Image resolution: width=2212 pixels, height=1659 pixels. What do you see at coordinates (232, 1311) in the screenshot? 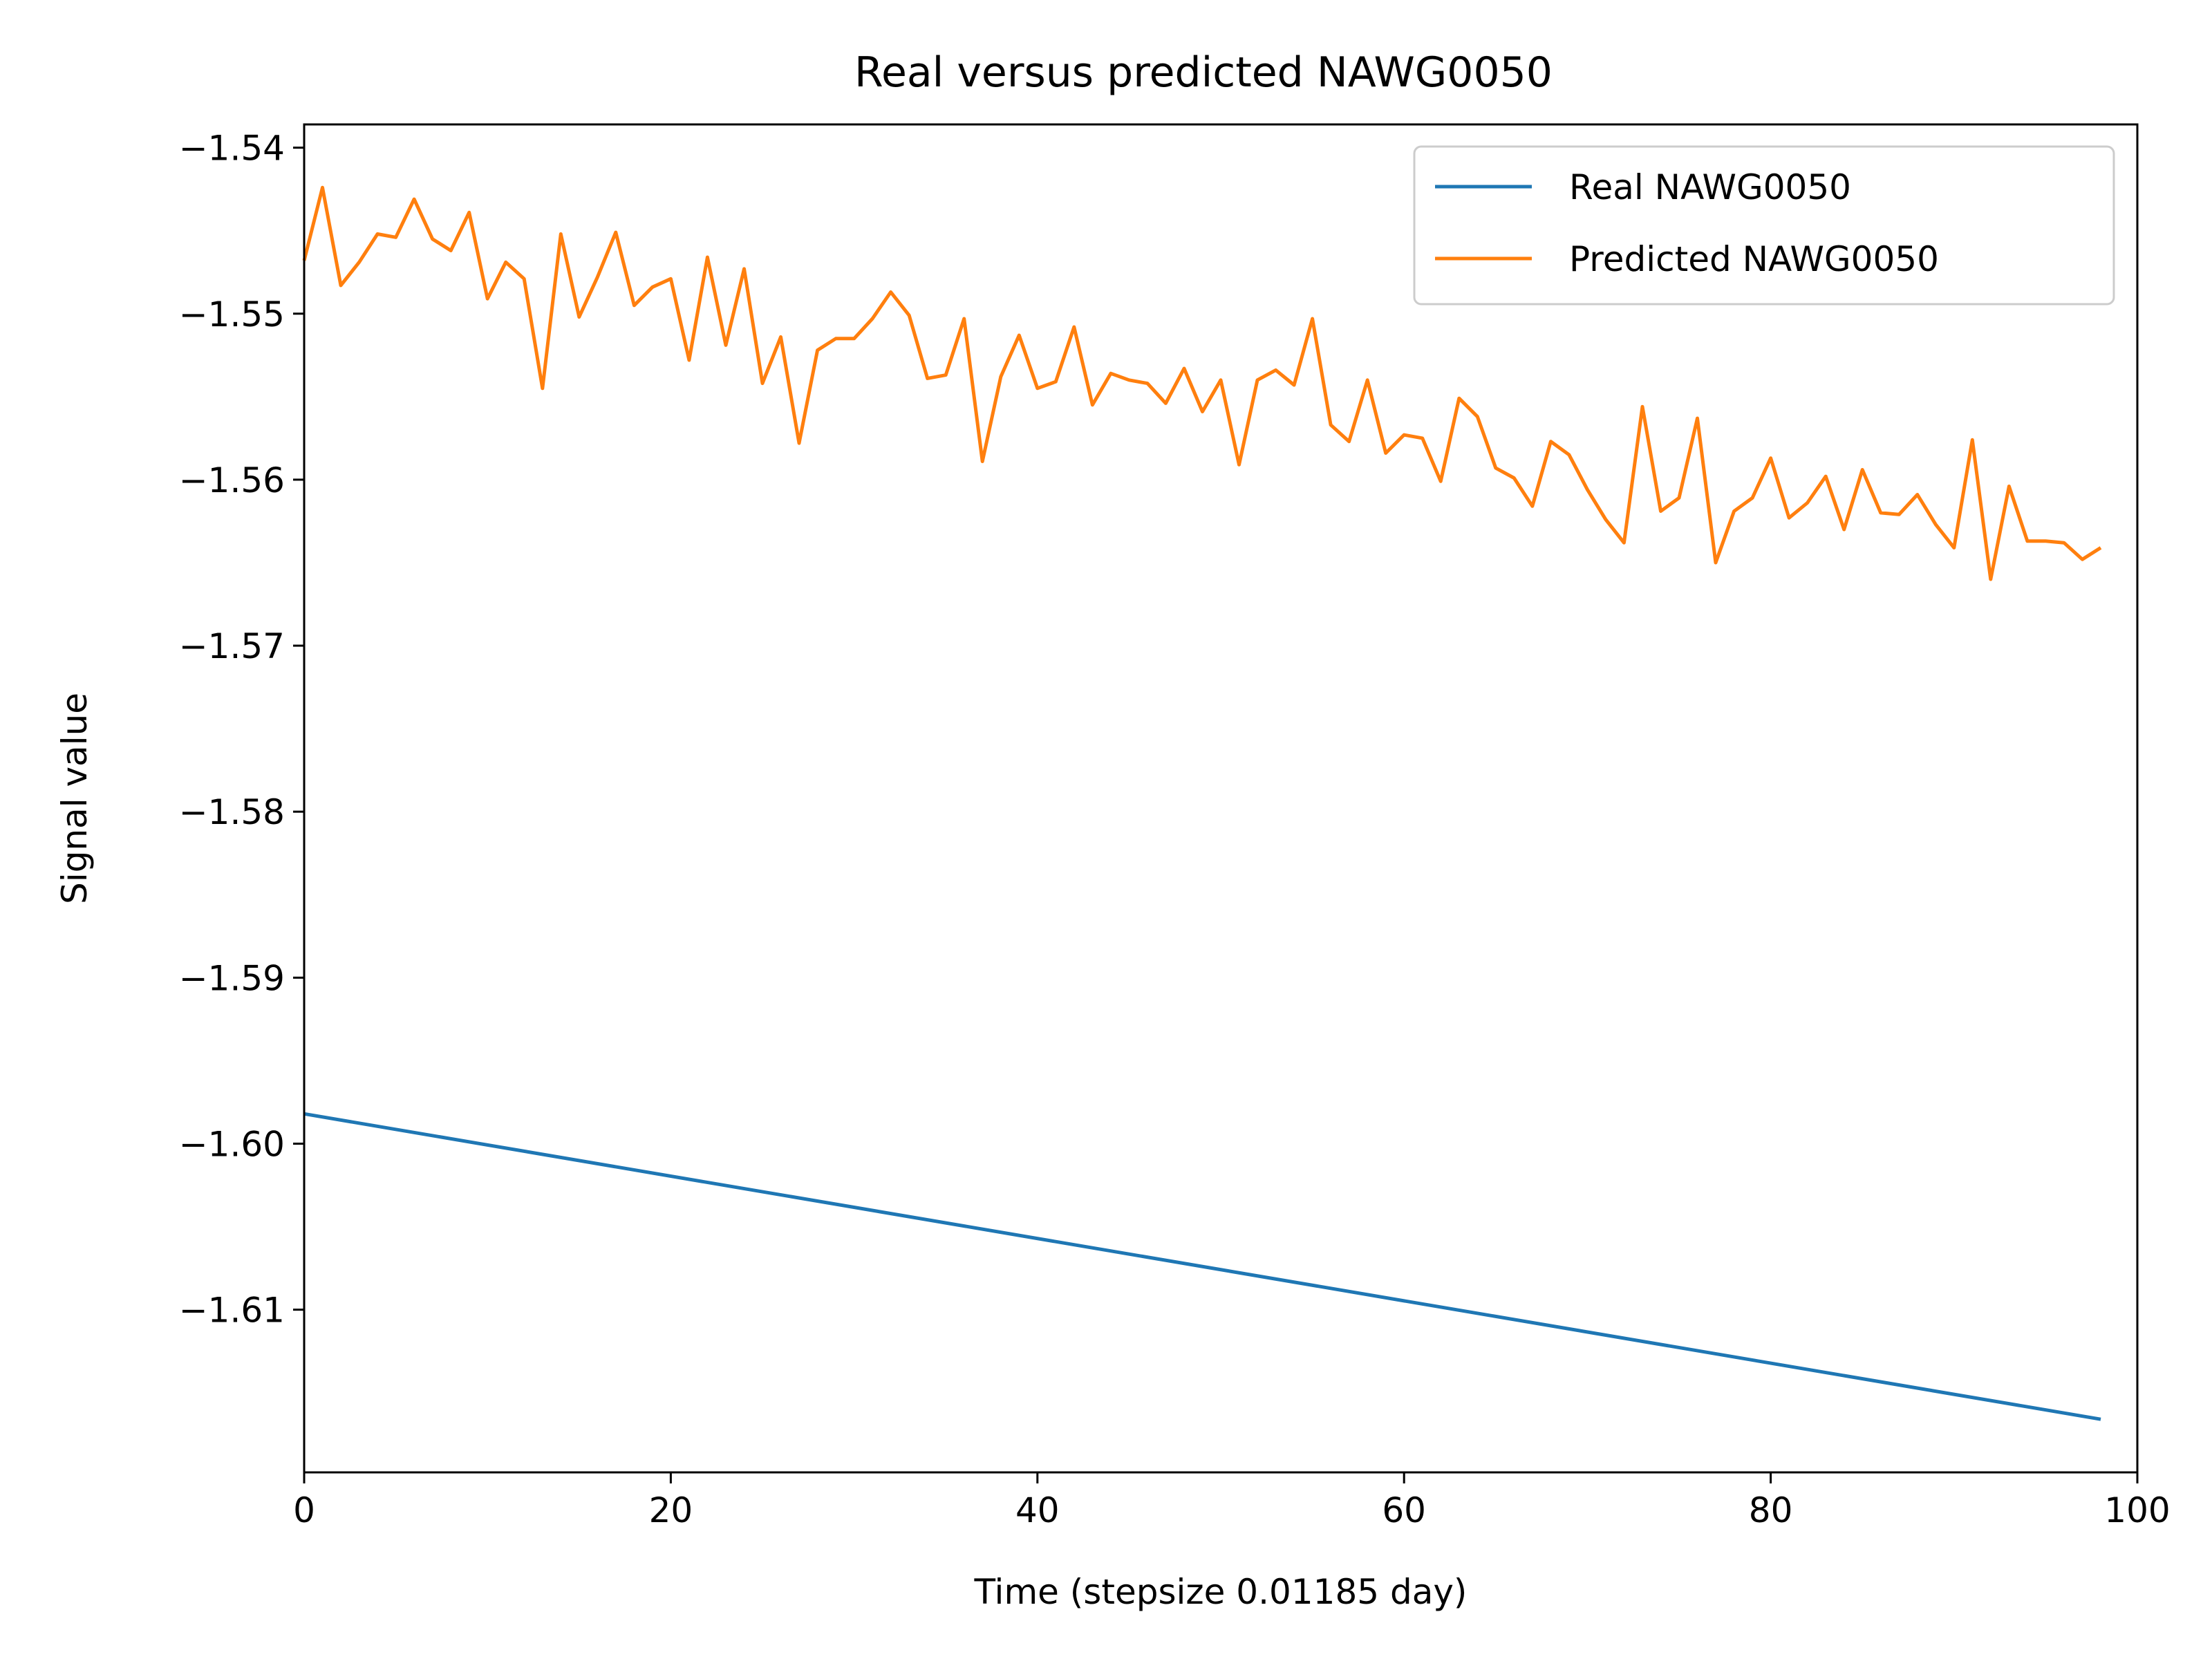
I see `y-tick-label: −1.61` at bounding box center [232, 1311].